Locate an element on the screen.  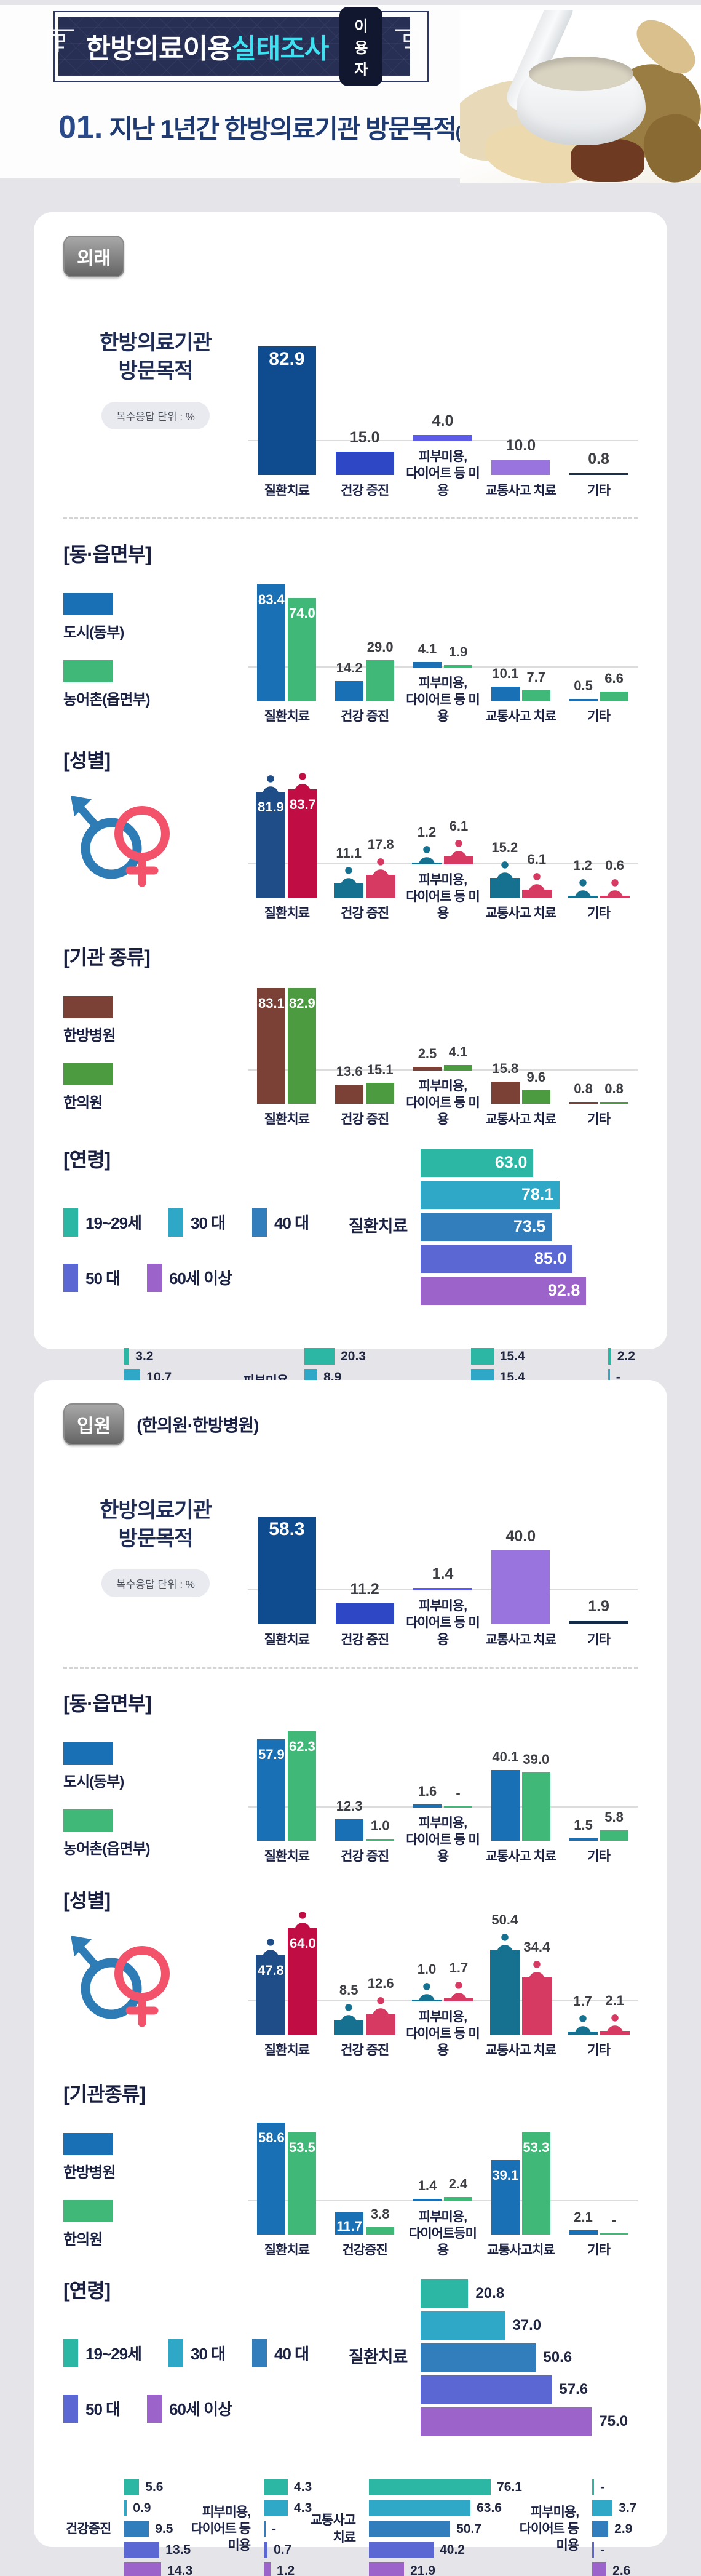
legend-swatch-city is located at coordinates (88, 1754).